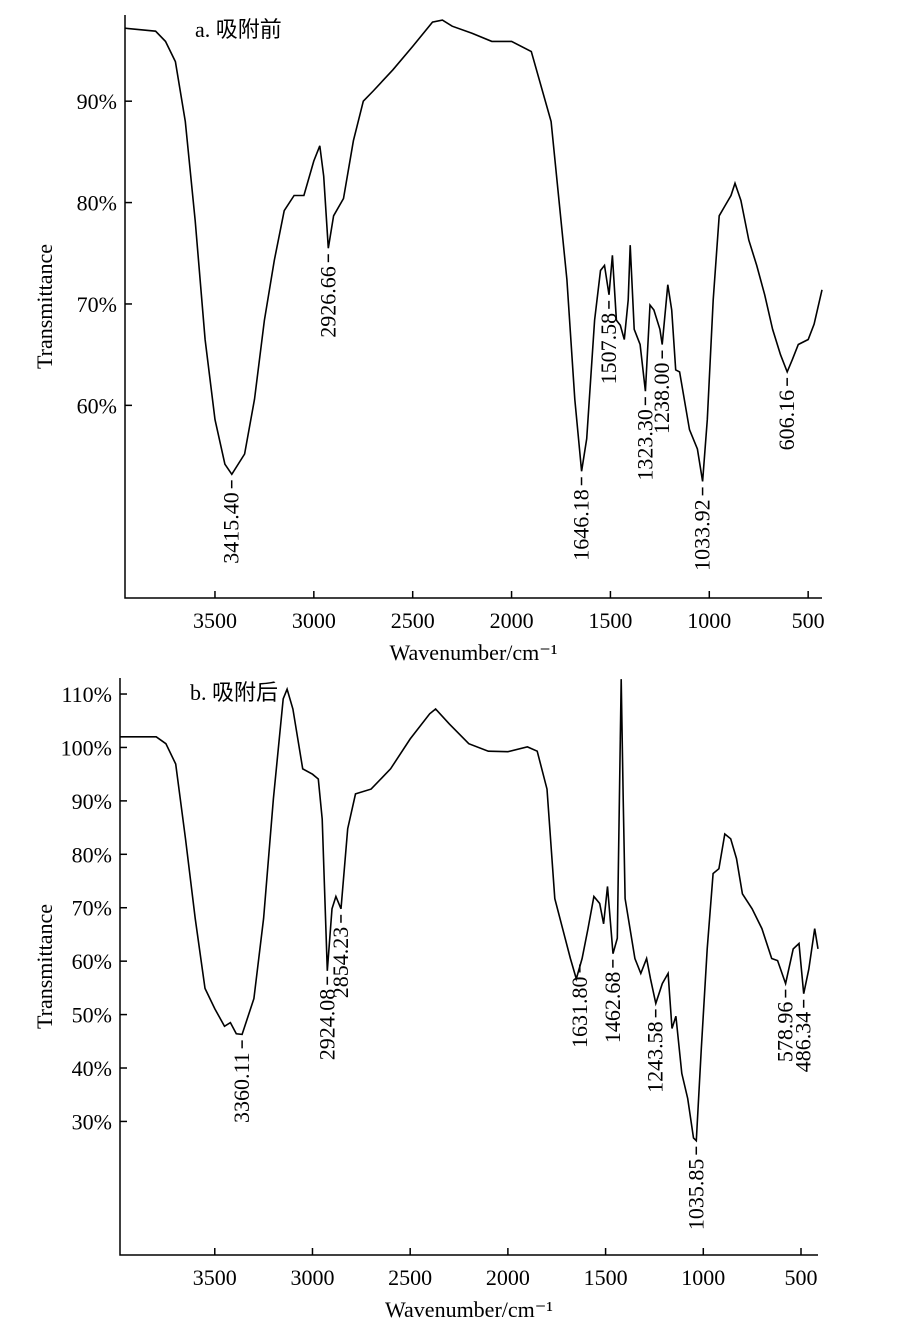  Describe the element at coordinates (86, 694) in the screenshot. I see `y-tick-label: 110%` at that location.